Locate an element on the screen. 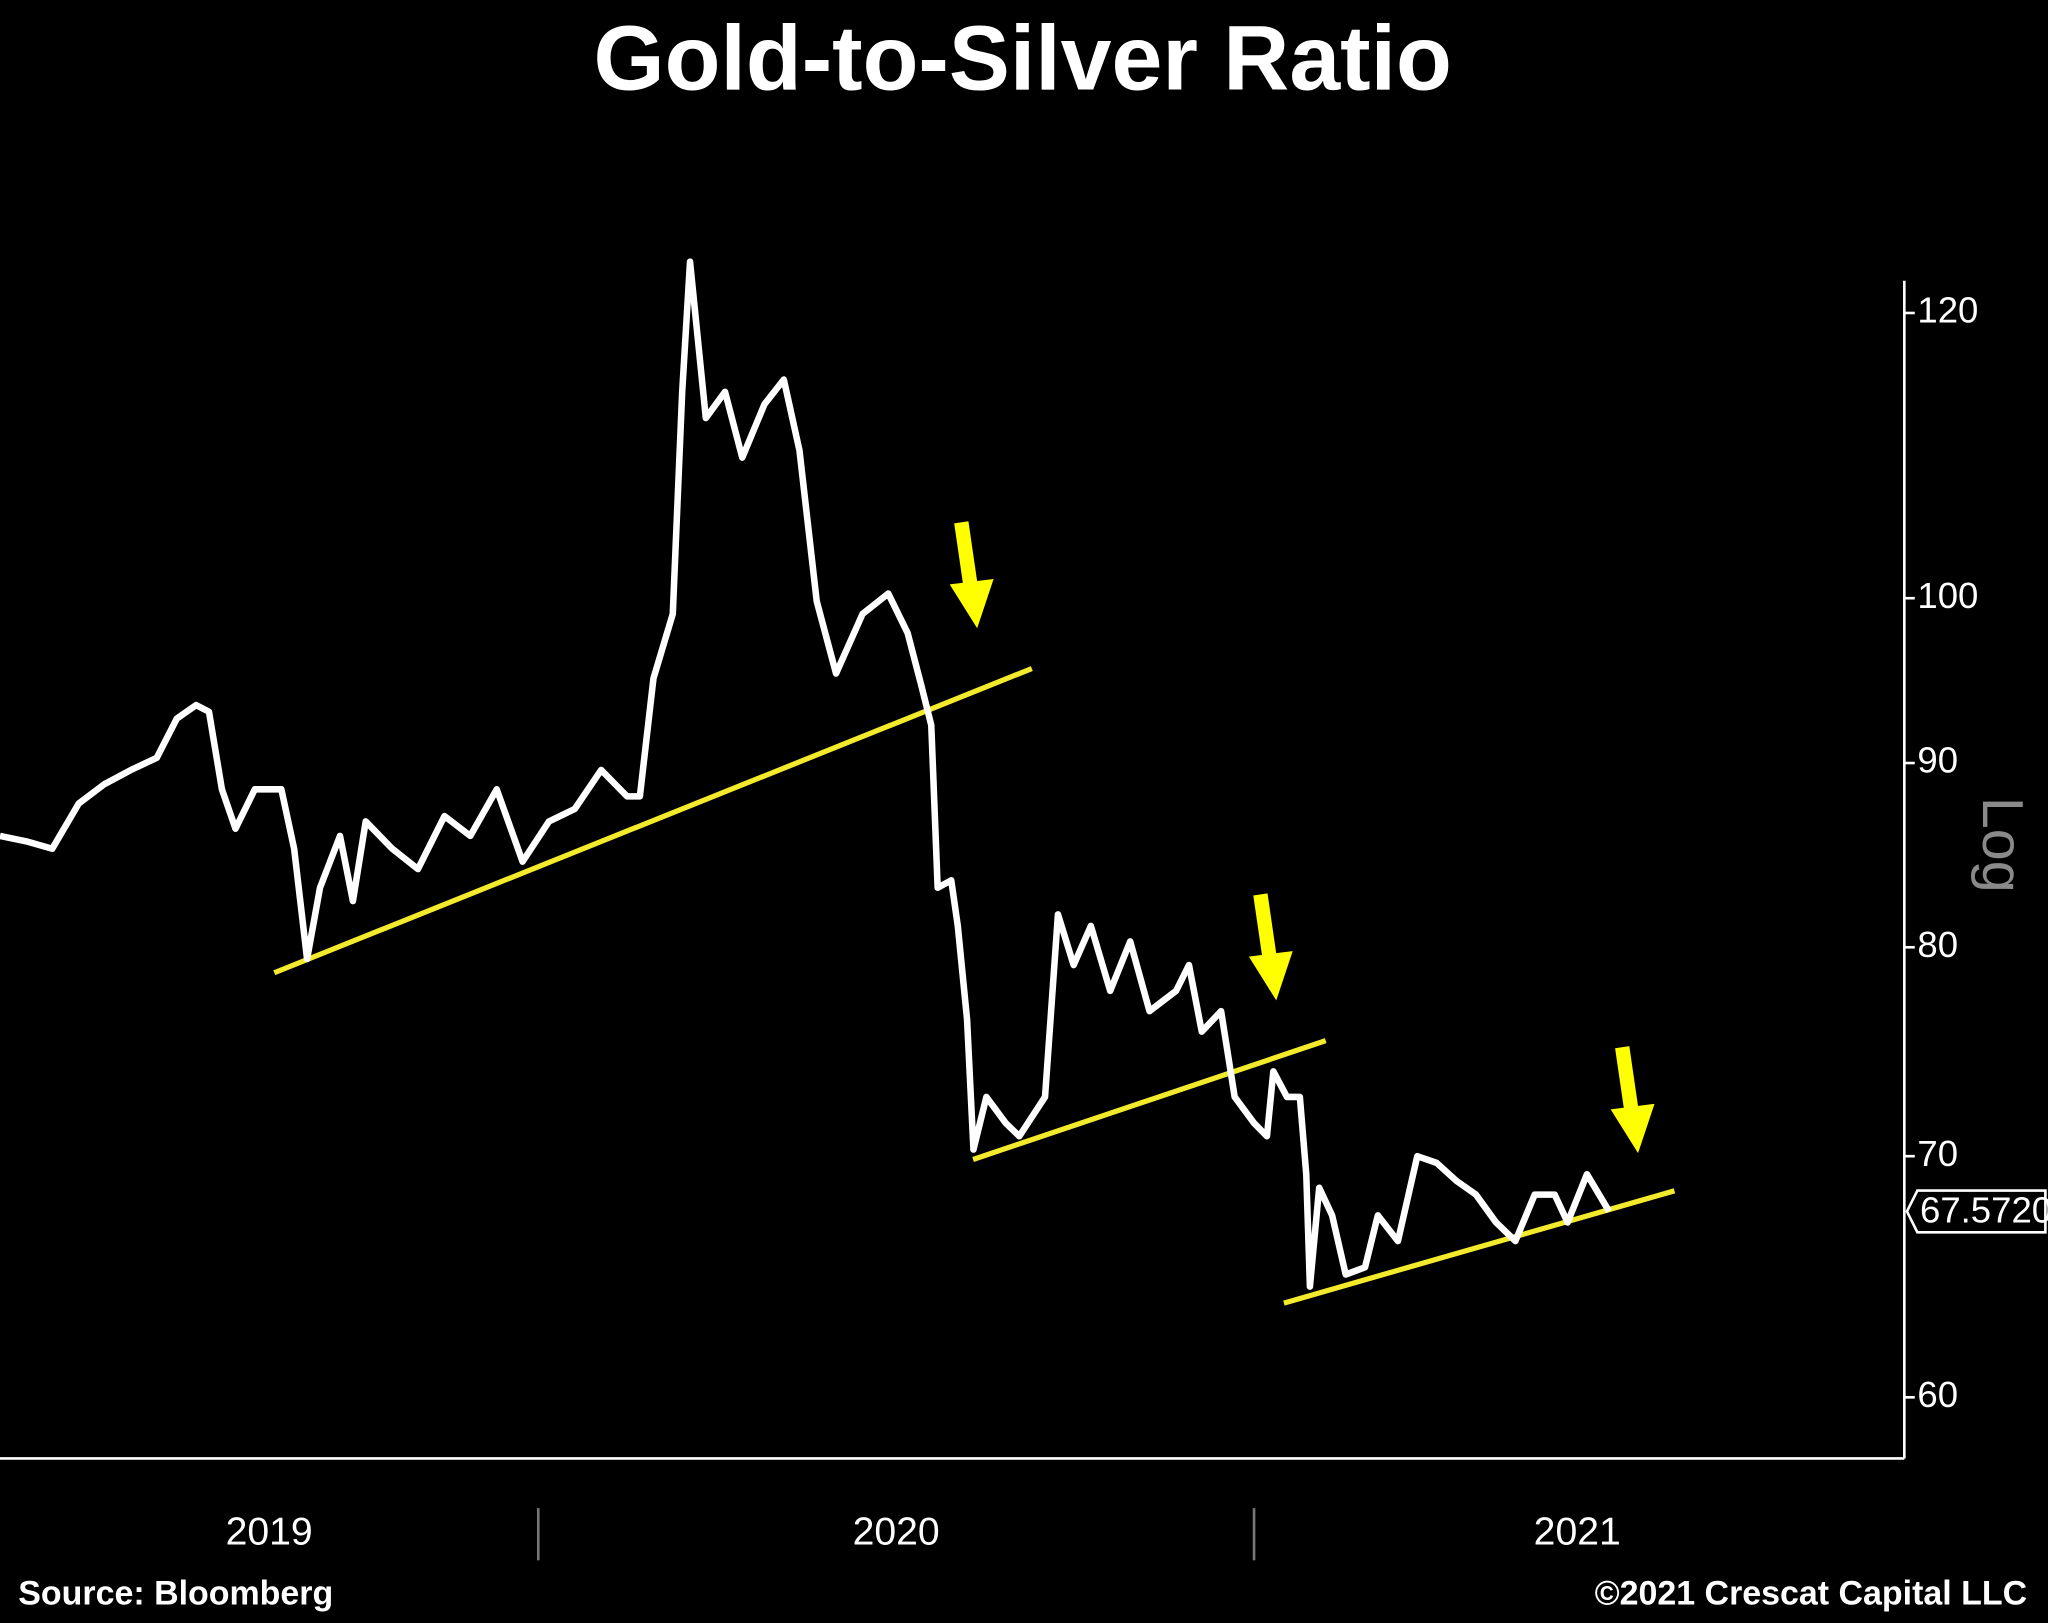 The width and height of the screenshot is (2048, 1623). y-tick-label: 120 is located at coordinates (1947, 310).